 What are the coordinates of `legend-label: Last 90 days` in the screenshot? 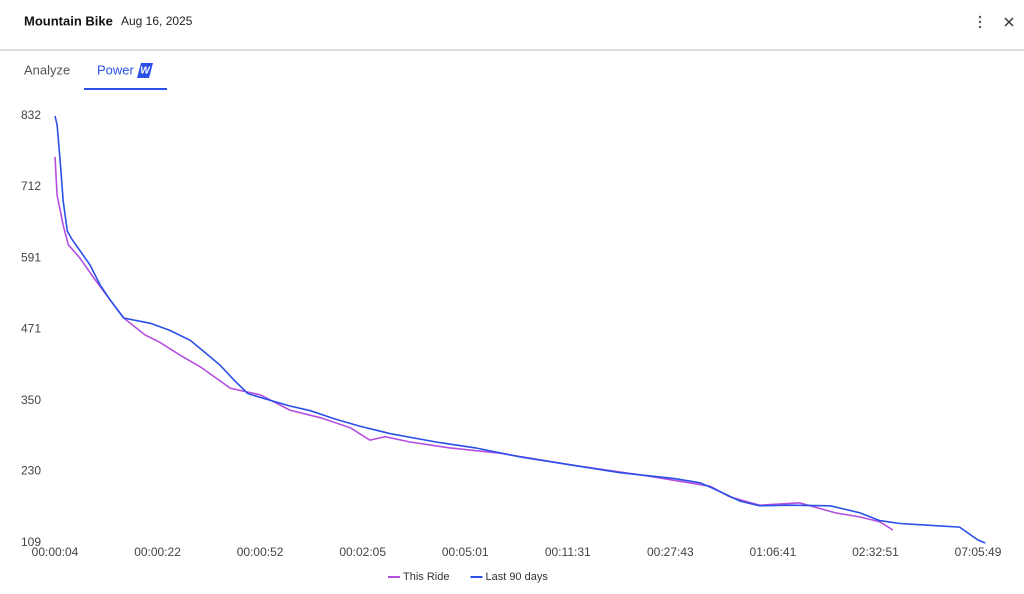 It's located at (516, 577).